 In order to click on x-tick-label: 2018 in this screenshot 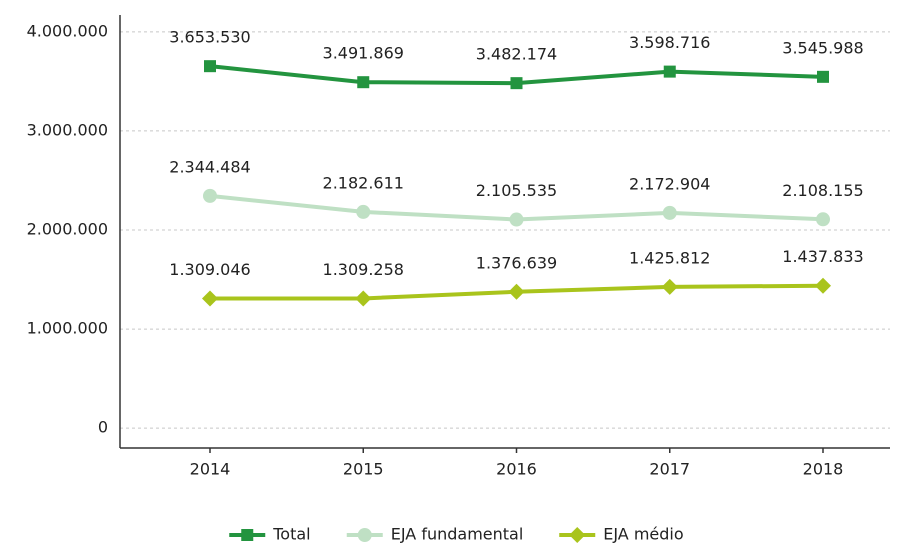, I will do `click(823, 469)`.